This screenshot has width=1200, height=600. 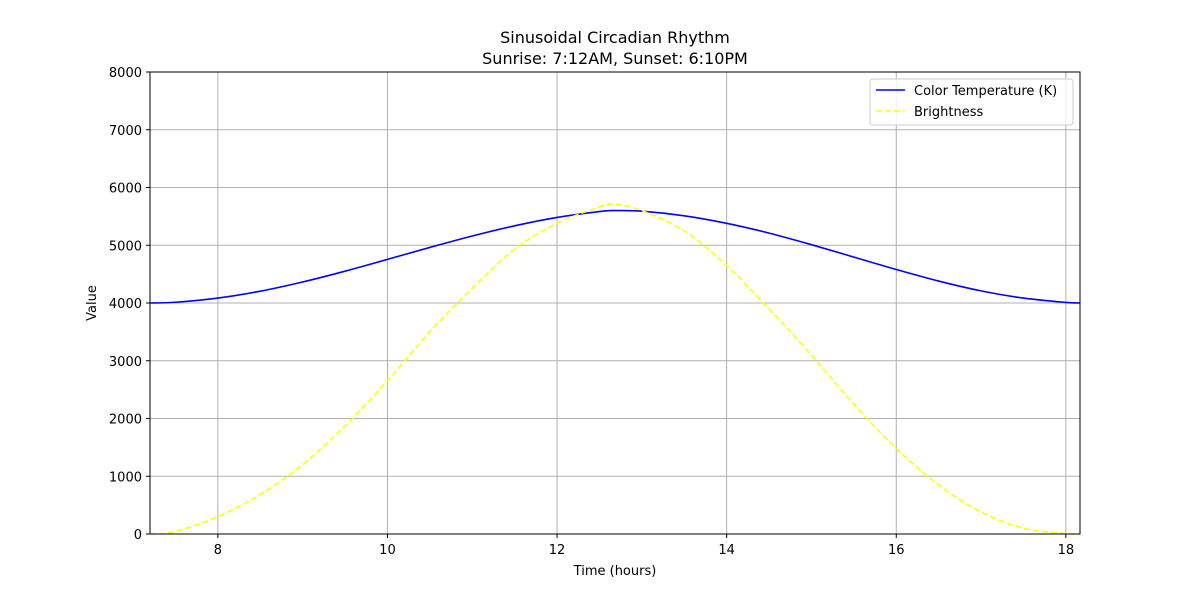 I want to click on y-tick-label: 8000, so click(x=125, y=73).